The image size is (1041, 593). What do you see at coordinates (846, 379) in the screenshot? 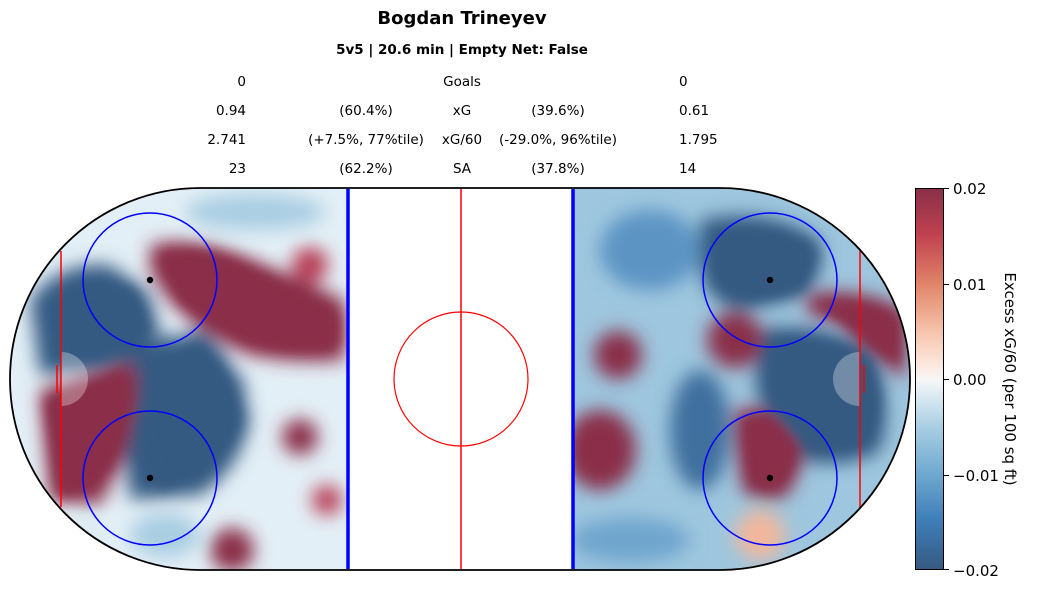
I see `right-goal-crease` at bounding box center [846, 379].